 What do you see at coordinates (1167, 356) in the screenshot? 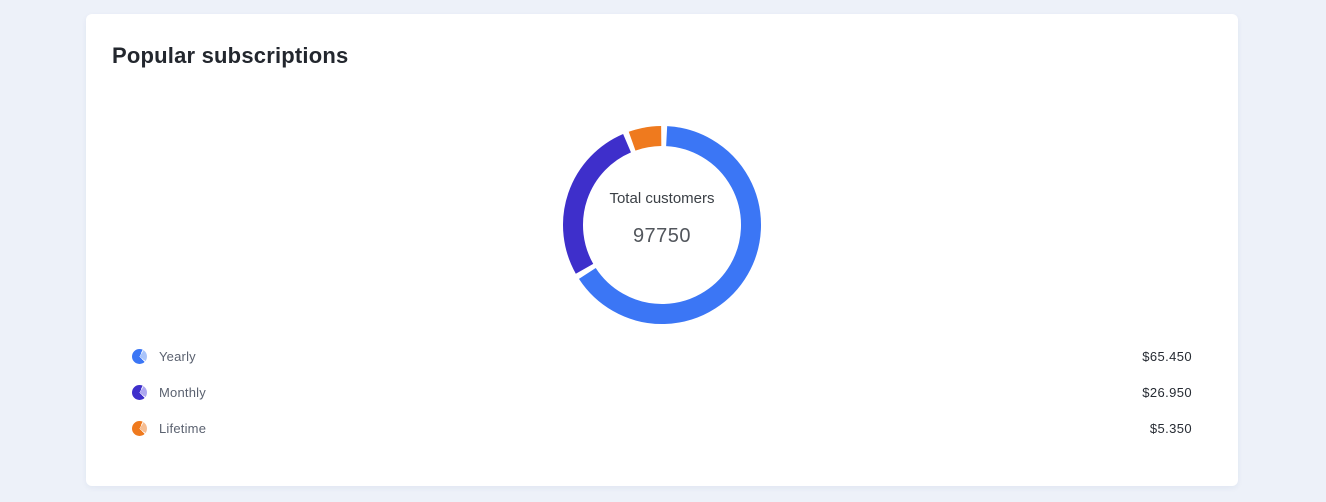
I see `legend-value: $65.450` at bounding box center [1167, 356].